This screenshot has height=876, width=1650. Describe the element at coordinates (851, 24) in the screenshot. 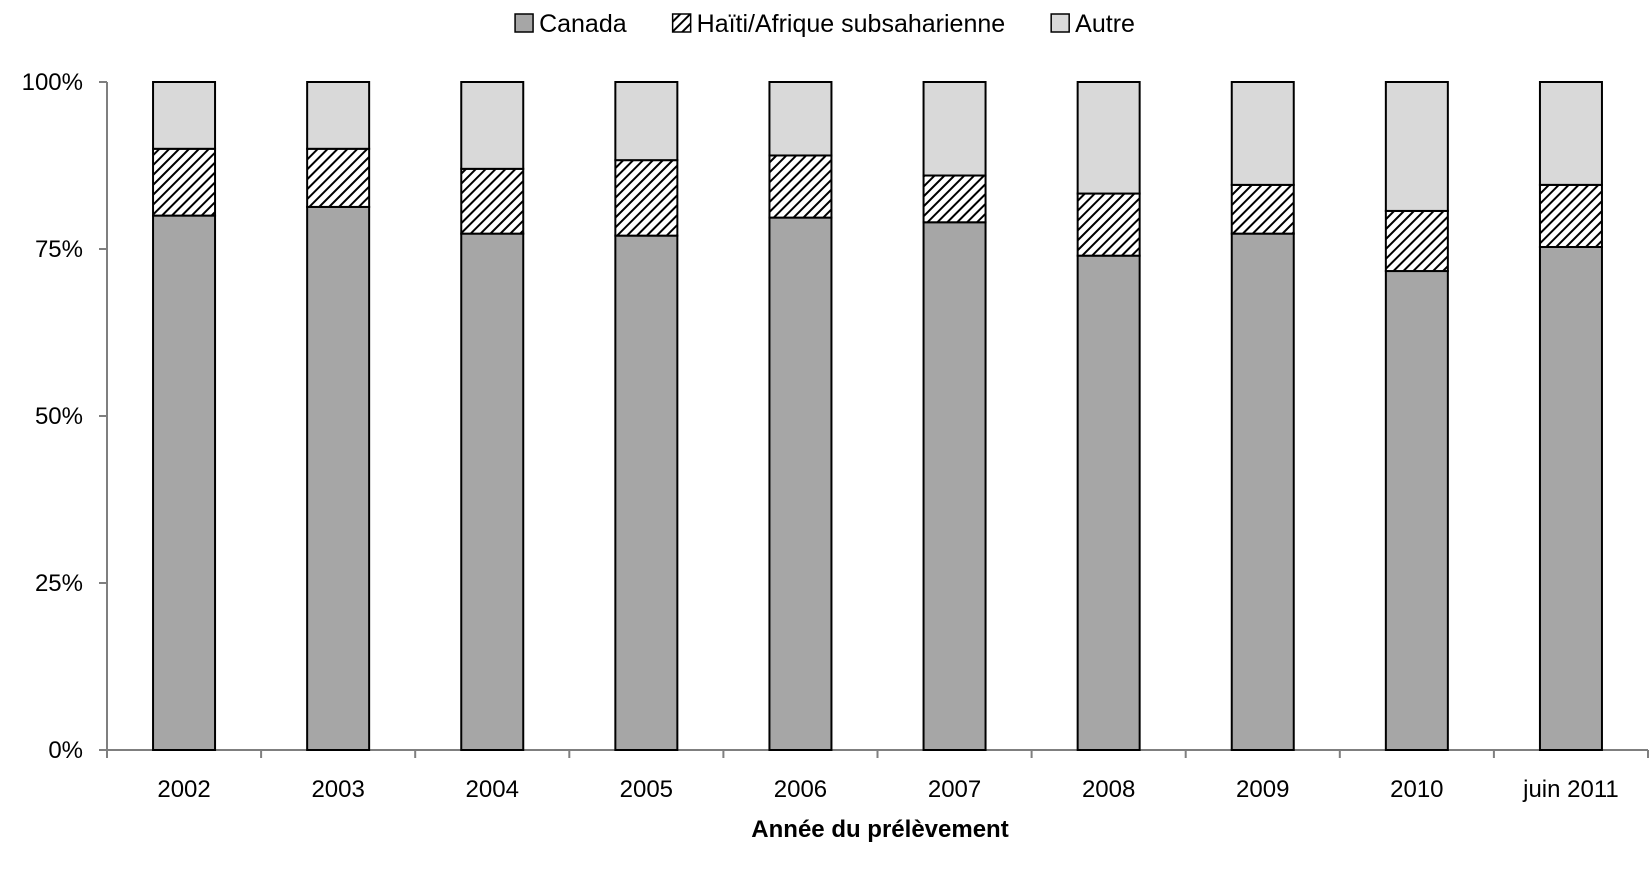

I see `legend-label: Haïti/Afrique subsaharienne` at that location.